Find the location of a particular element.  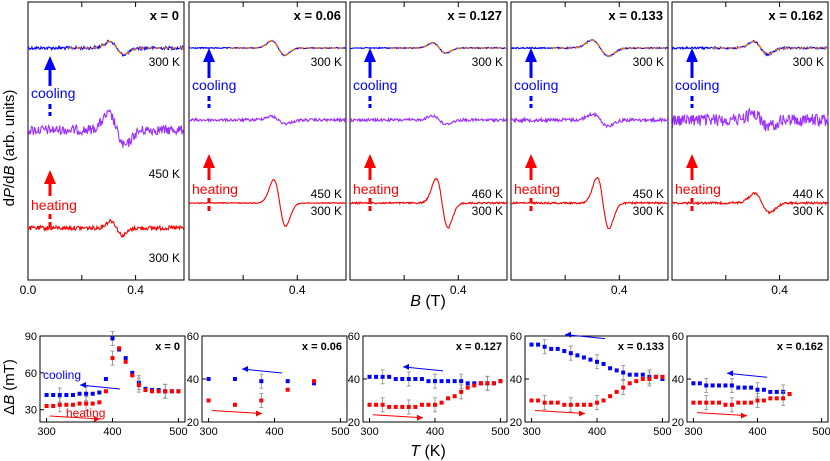

bottom-x-axis-label: T (K) is located at coordinates (428, 451).